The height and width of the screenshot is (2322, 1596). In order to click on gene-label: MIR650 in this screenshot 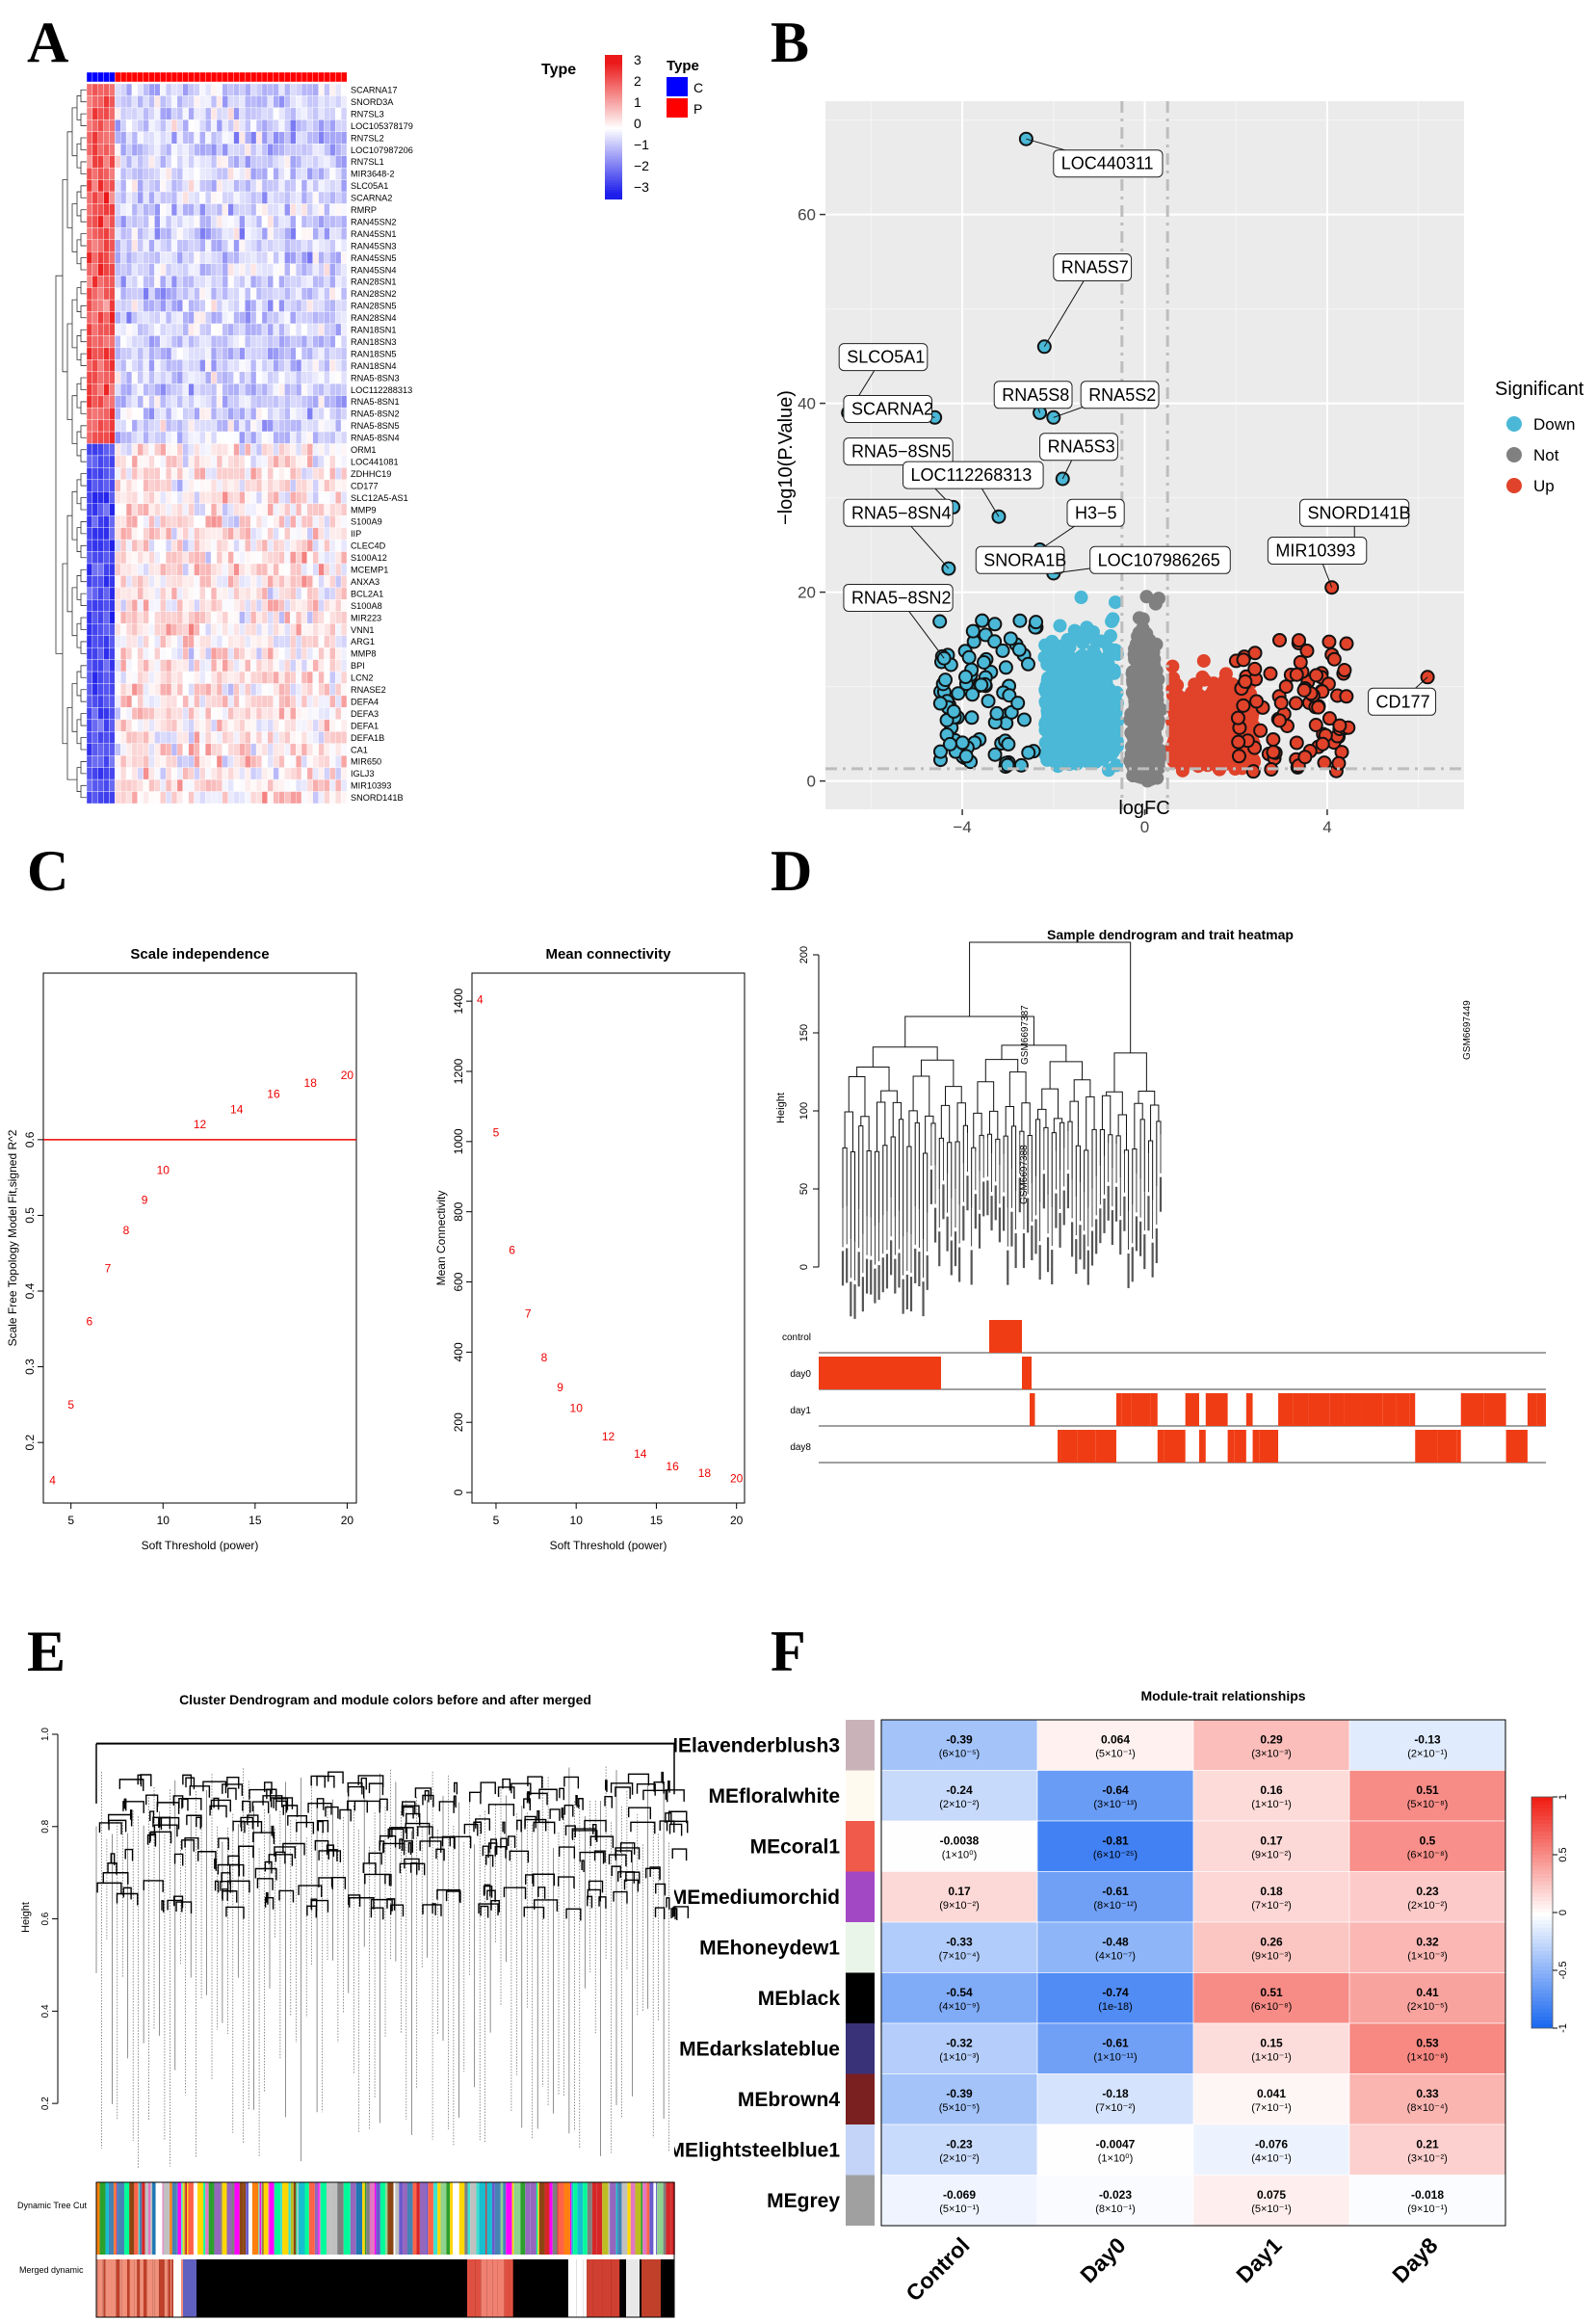, I will do `click(366, 762)`.